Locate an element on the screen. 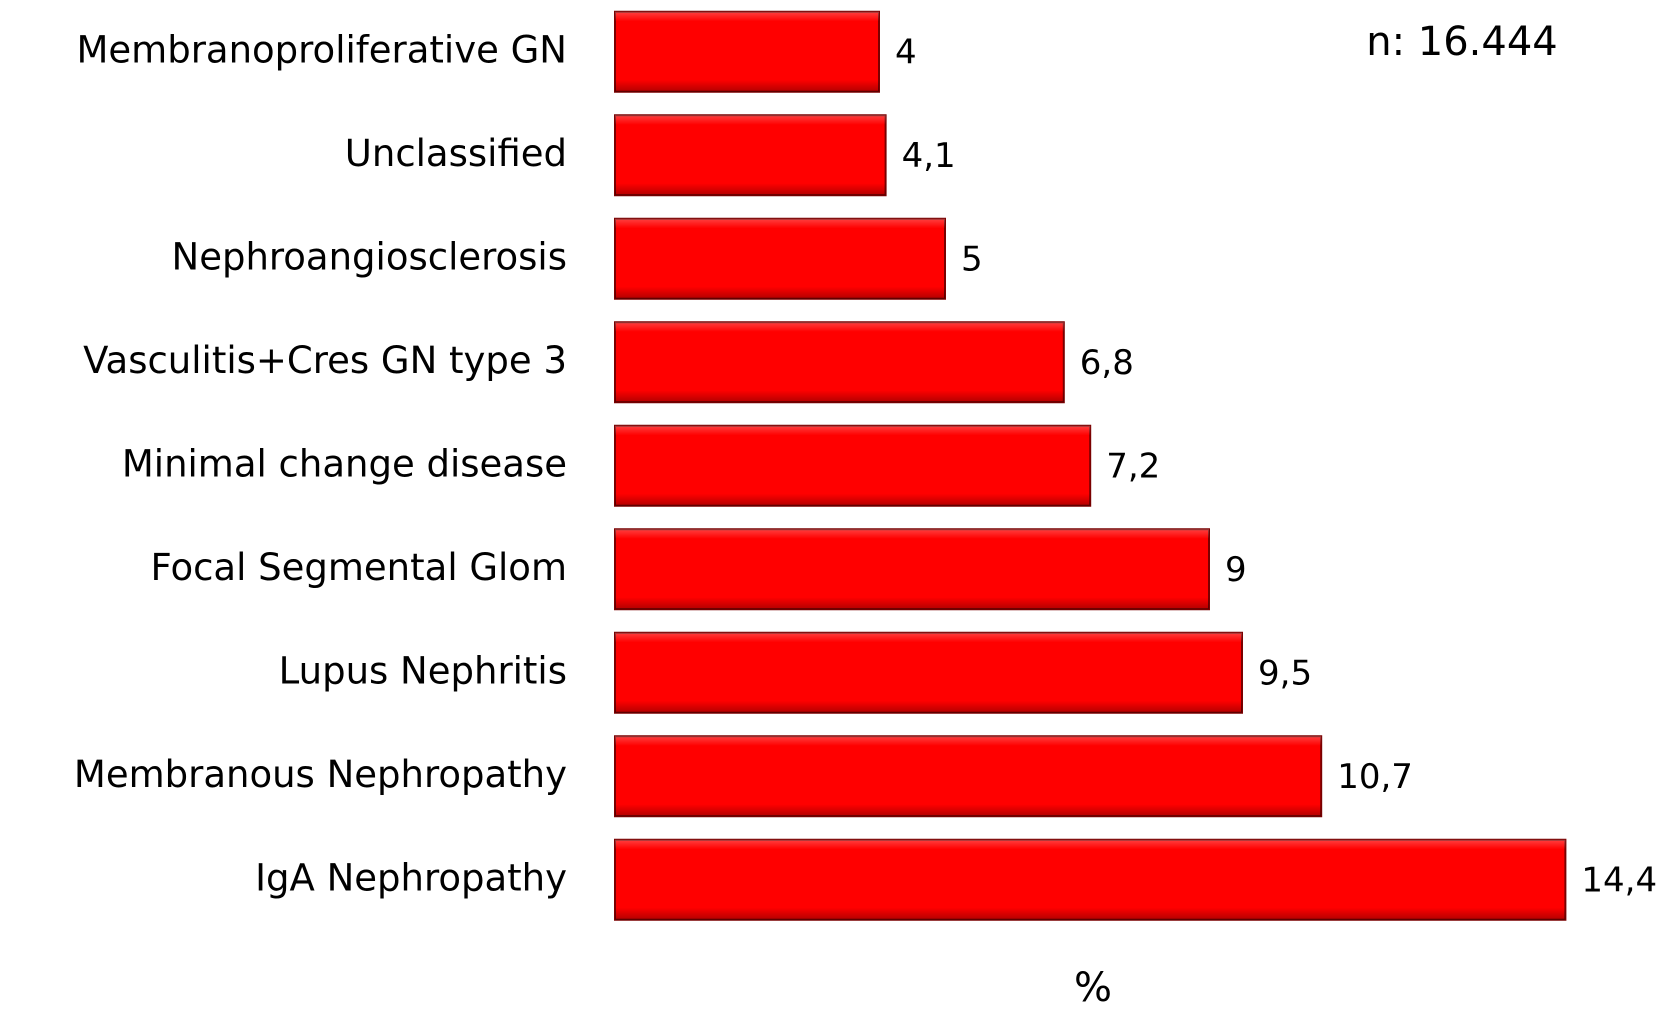 Image resolution: width=1675 pixels, height=1013 pixels. y-tick-label: Membranous Nephropathy is located at coordinates (320, 774).